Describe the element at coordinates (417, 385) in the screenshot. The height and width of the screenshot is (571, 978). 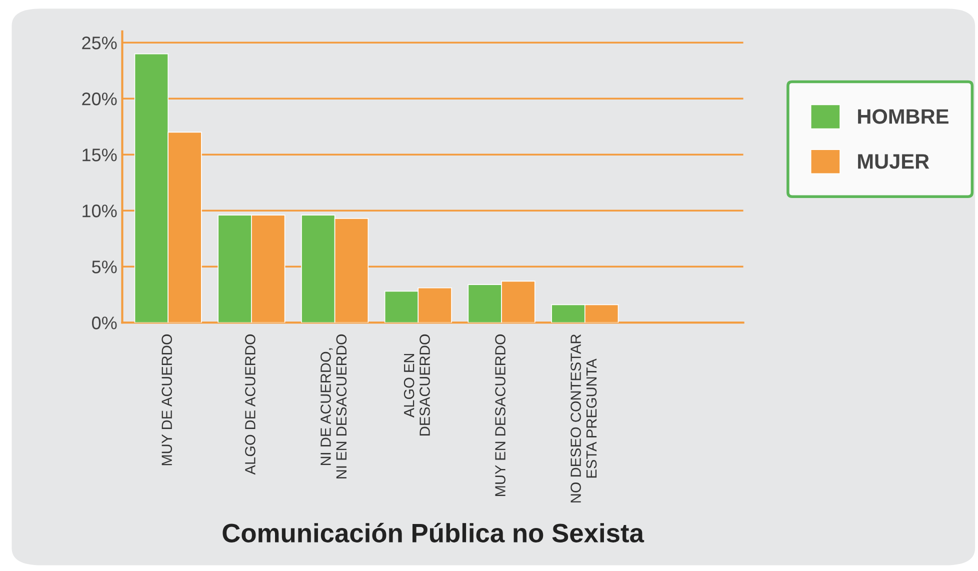
I see `x-tick-label: ALGO EN DESACUERDO` at that location.